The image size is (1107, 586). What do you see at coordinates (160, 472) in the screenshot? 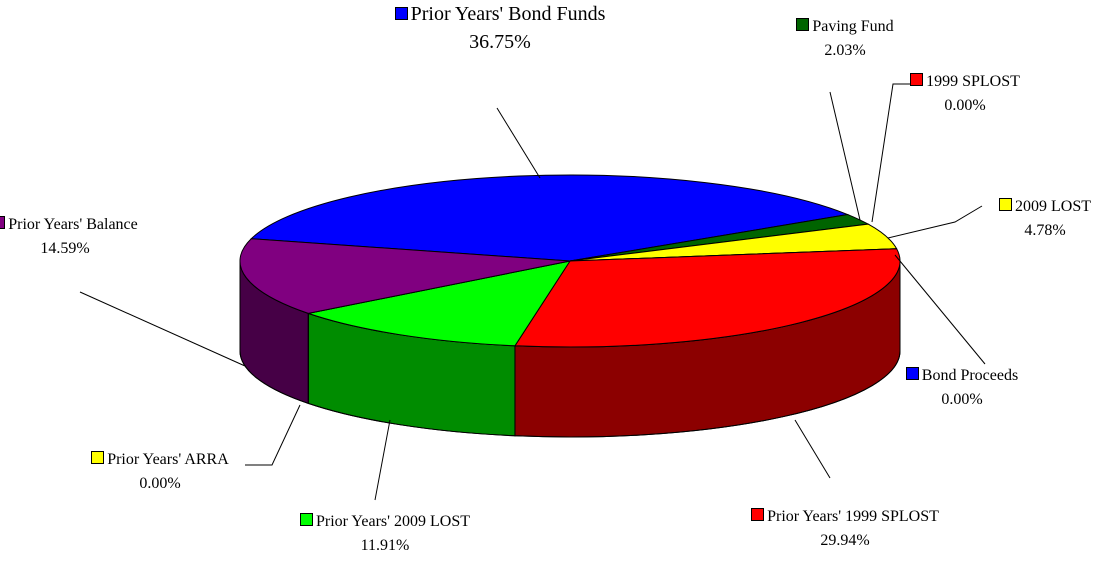
I see `slice-label: Prior Years' ARRA 0.00%` at bounding box center [160, 472].